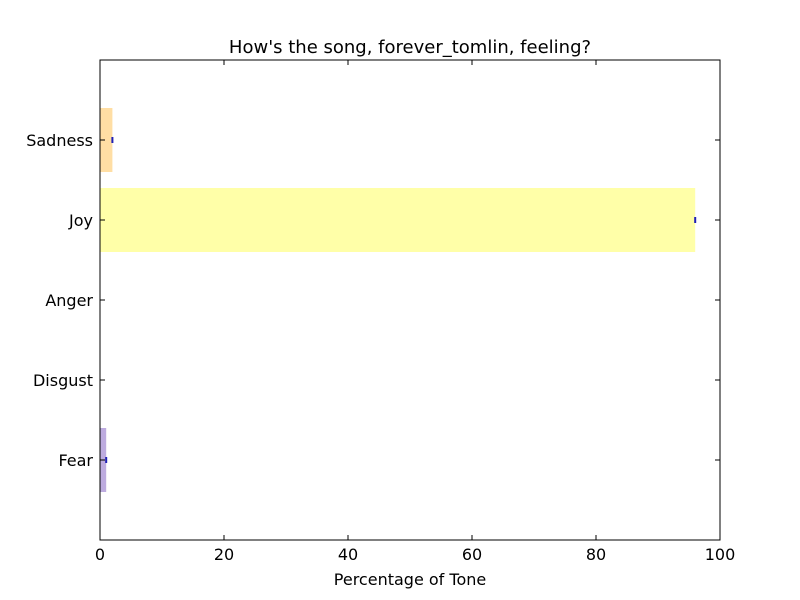 The height and width of the screenshot is (600, 800). What do you see at coordinates (75, 460) in the screenshot?
I see `y-tick-label-fear: Fear` at bounding box center [75, 460].